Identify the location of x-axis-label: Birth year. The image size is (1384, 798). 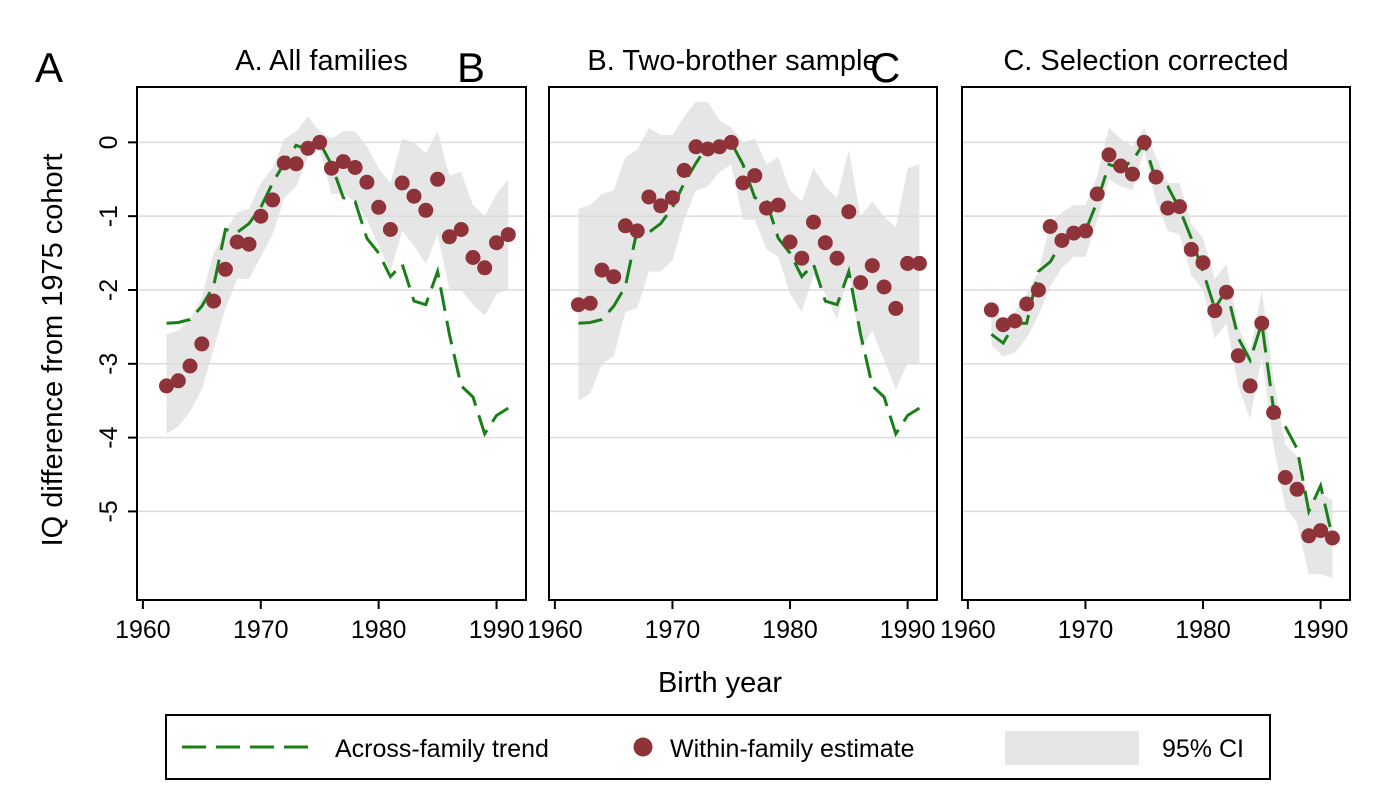
(720, 683).